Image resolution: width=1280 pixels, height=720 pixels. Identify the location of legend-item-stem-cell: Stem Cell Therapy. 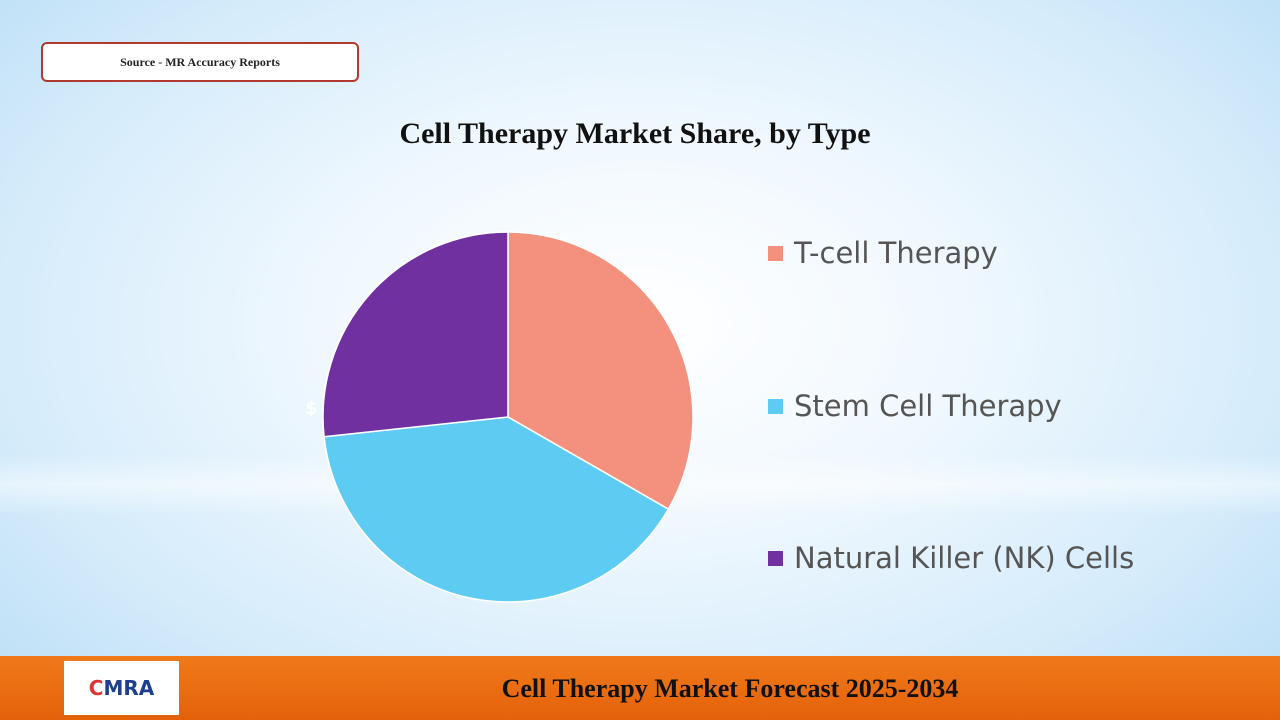
(915, 406).